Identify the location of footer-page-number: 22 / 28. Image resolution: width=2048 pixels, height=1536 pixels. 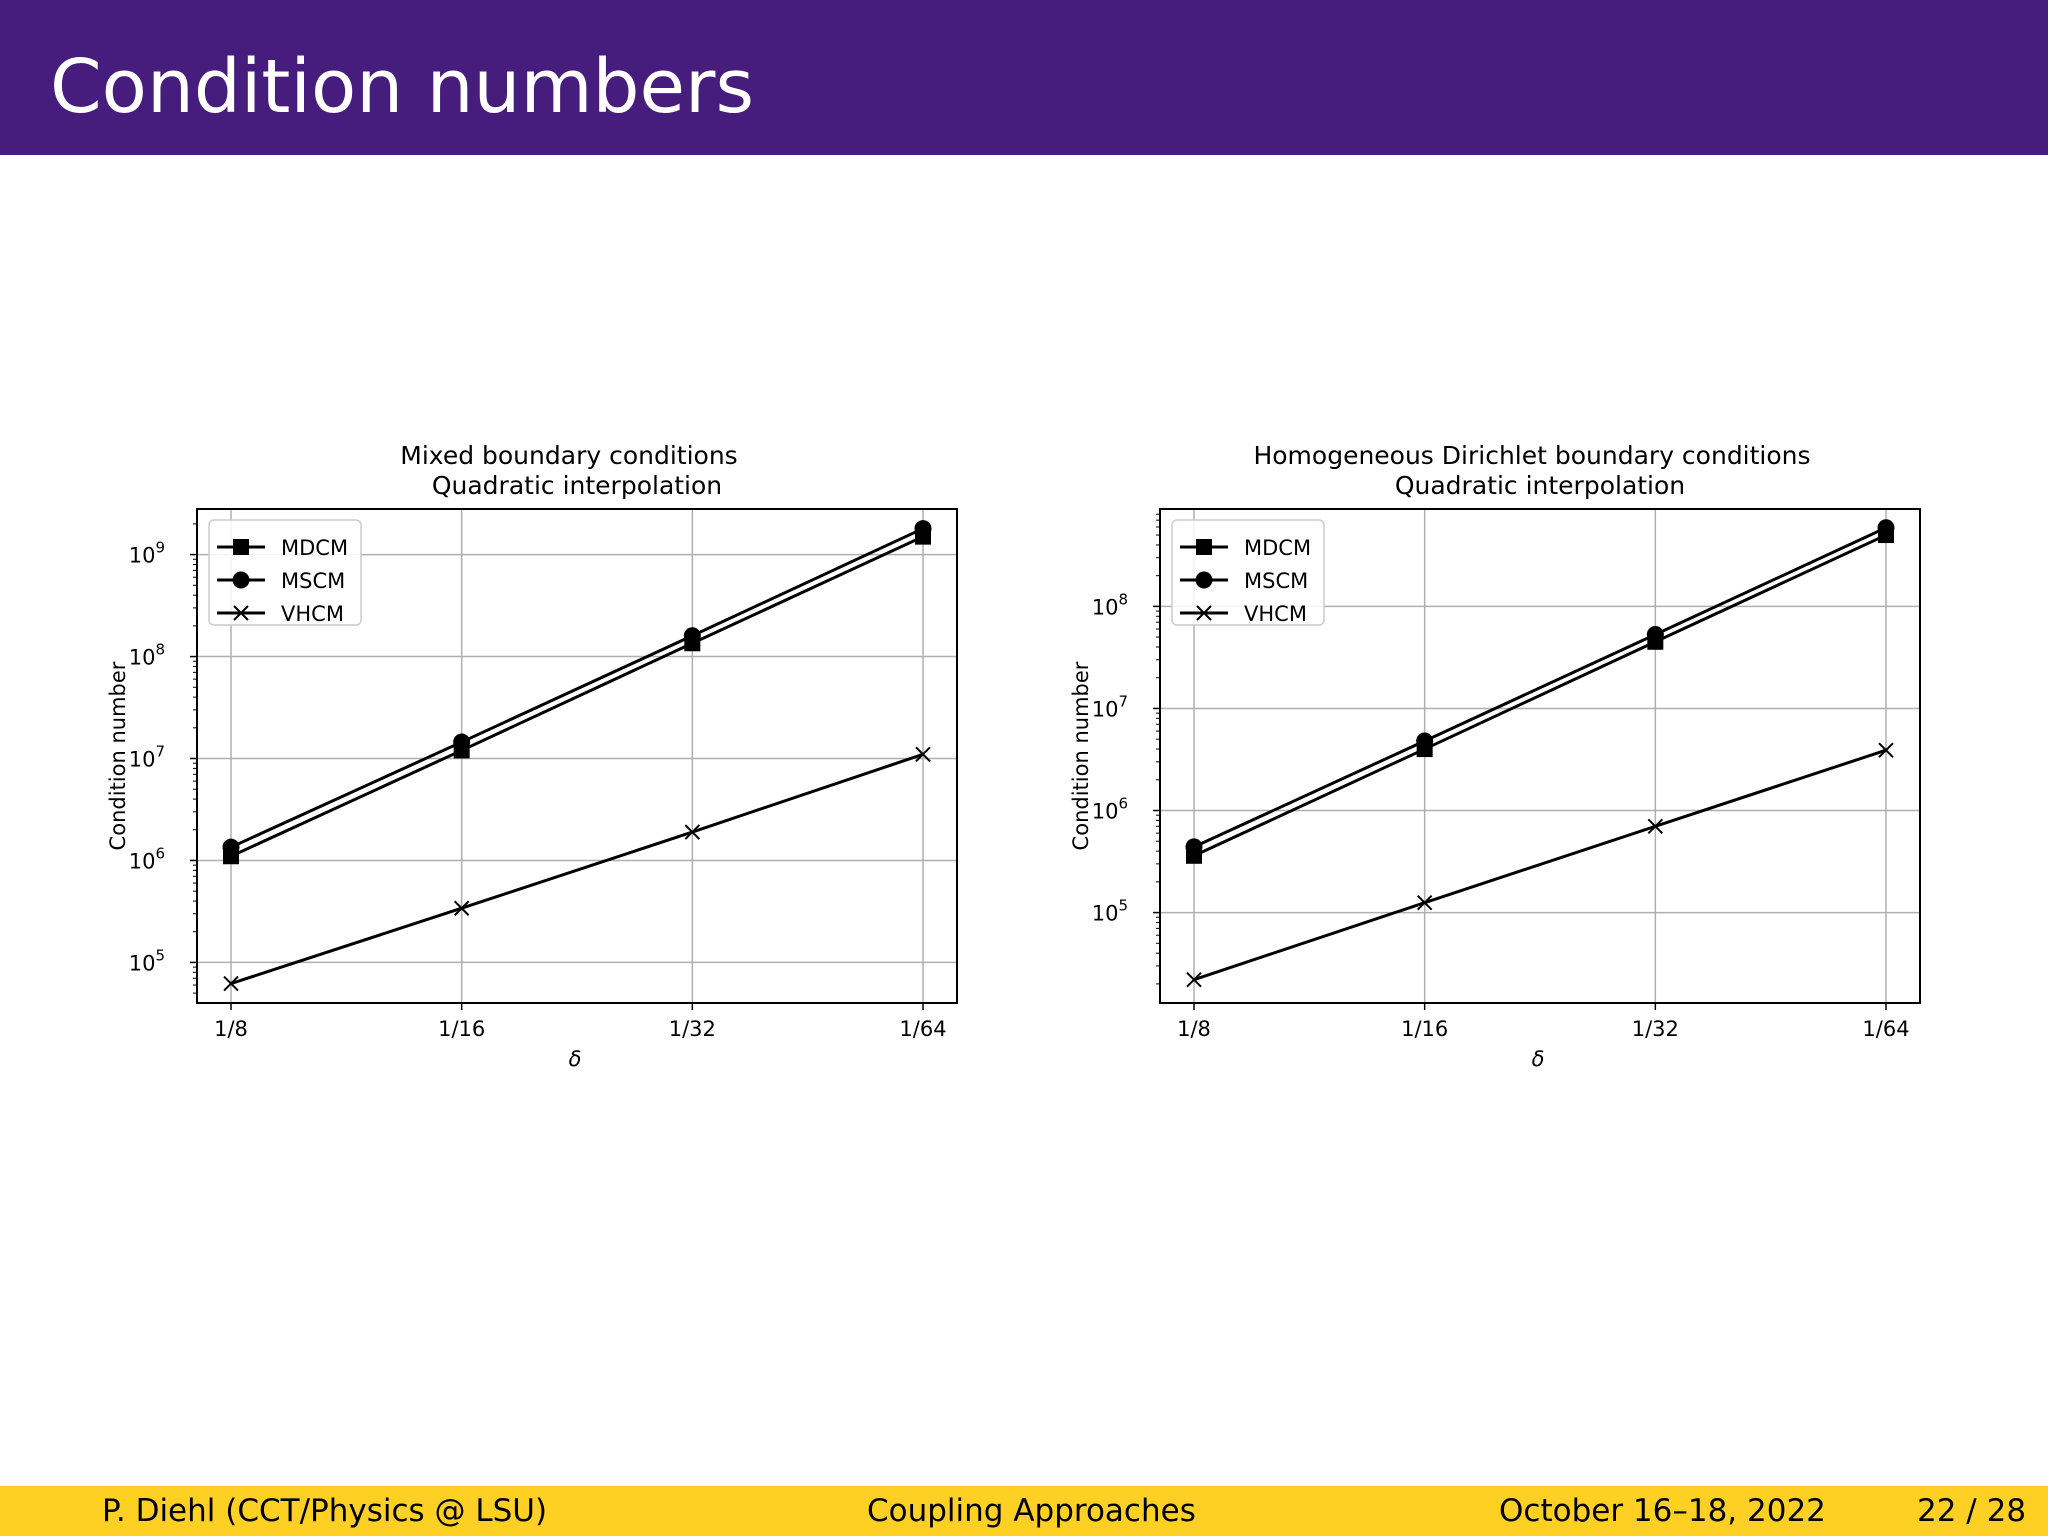
(1972, 1511).